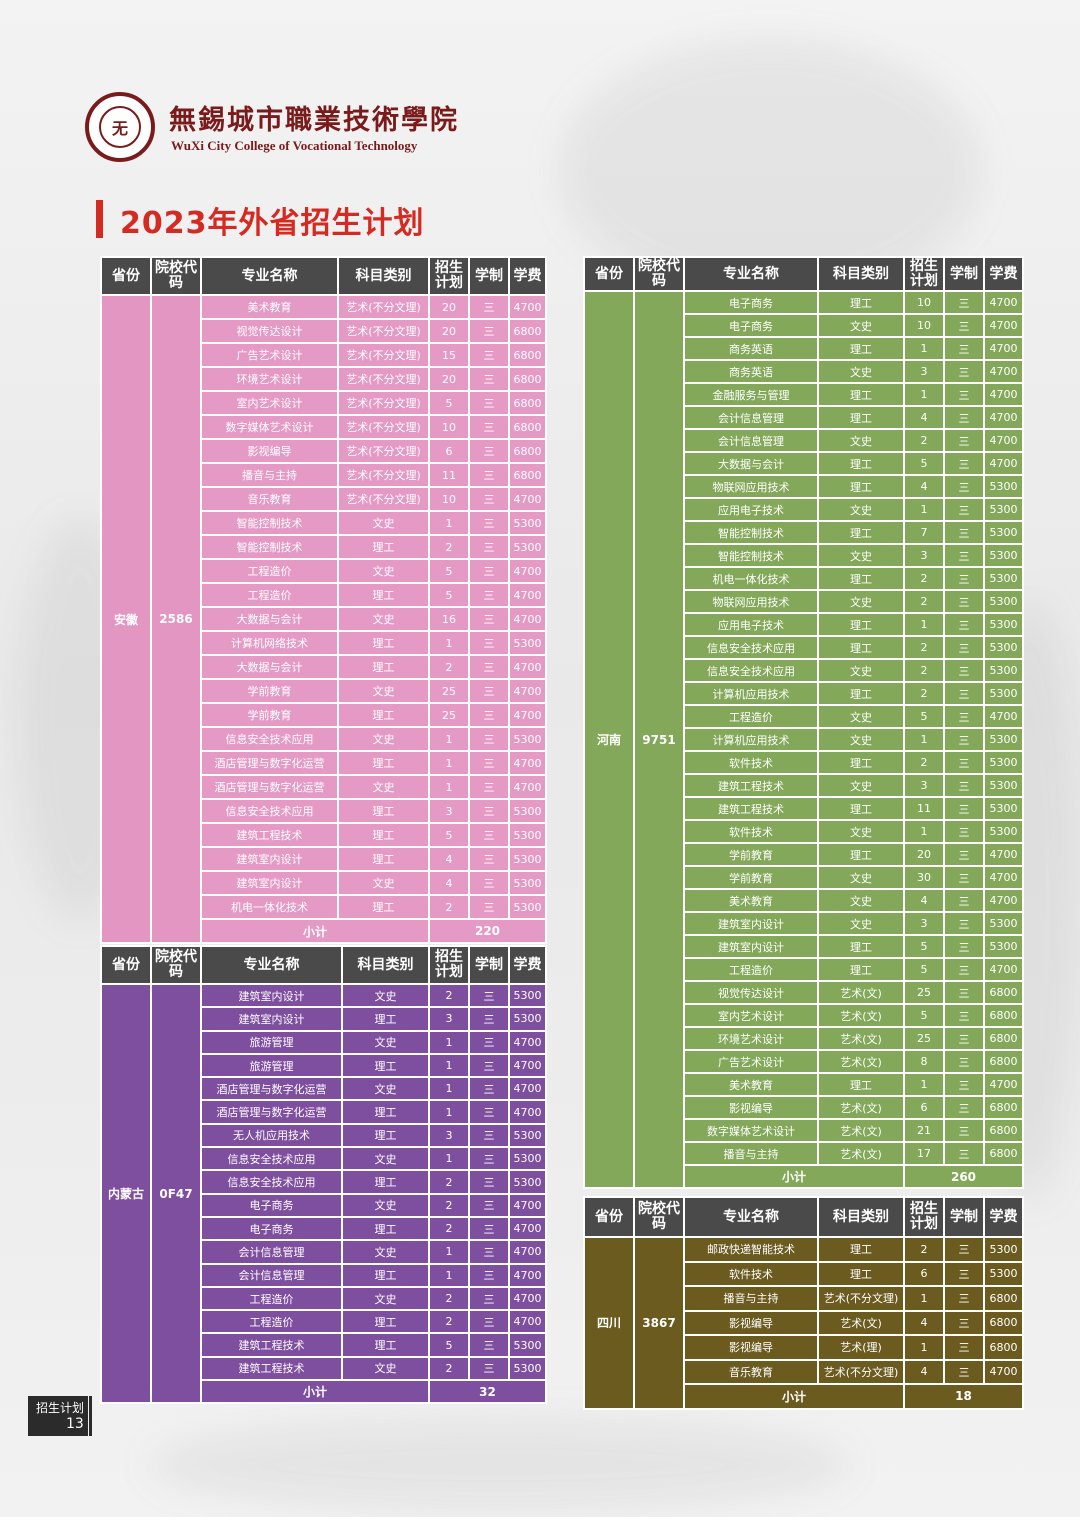  What do you see at coordinates (1003, 1107) in the screenshot?
I see `tuition-cell: 6800` at bounding box center [1003, 1107].